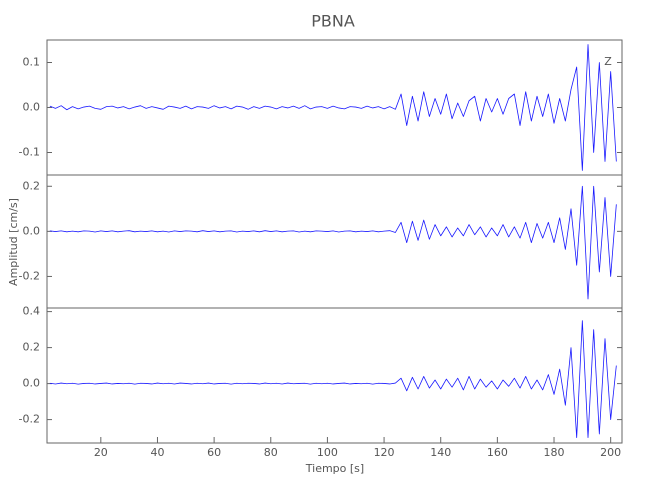 This screenshot has width=650, height=500. What do you see at coordinates (554, 452) in the screenshot?
I see `x-tick-label: 180` at bounding box center [554, 452].